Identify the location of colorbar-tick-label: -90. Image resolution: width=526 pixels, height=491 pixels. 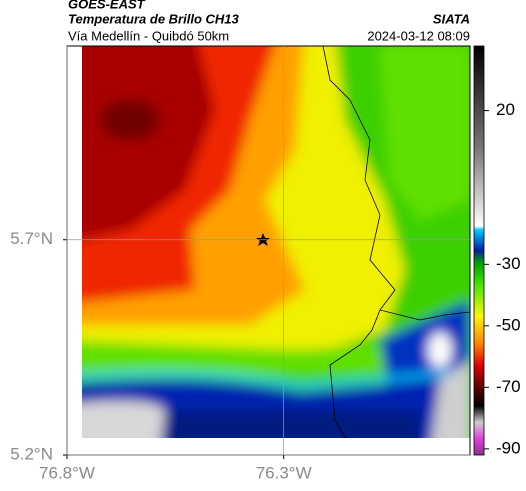
(508, 447).